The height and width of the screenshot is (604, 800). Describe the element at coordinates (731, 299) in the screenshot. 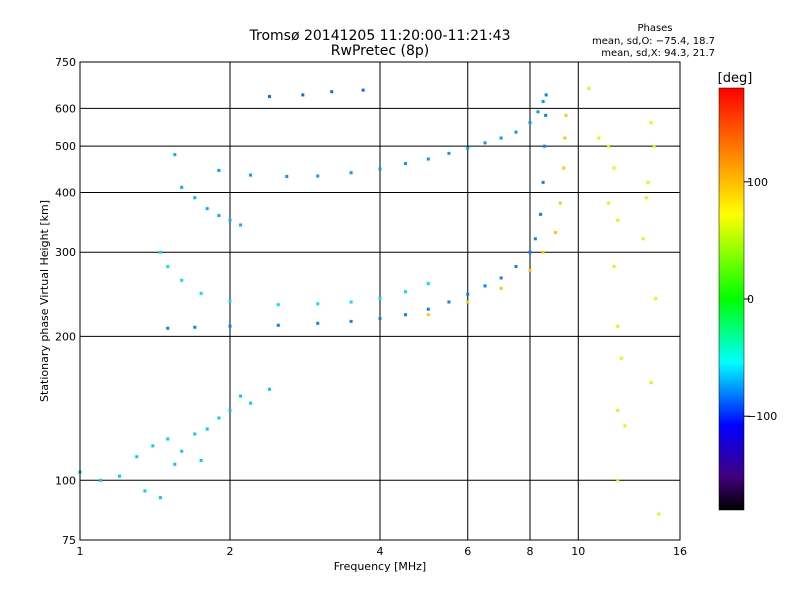

I see `colorbar` at that location.